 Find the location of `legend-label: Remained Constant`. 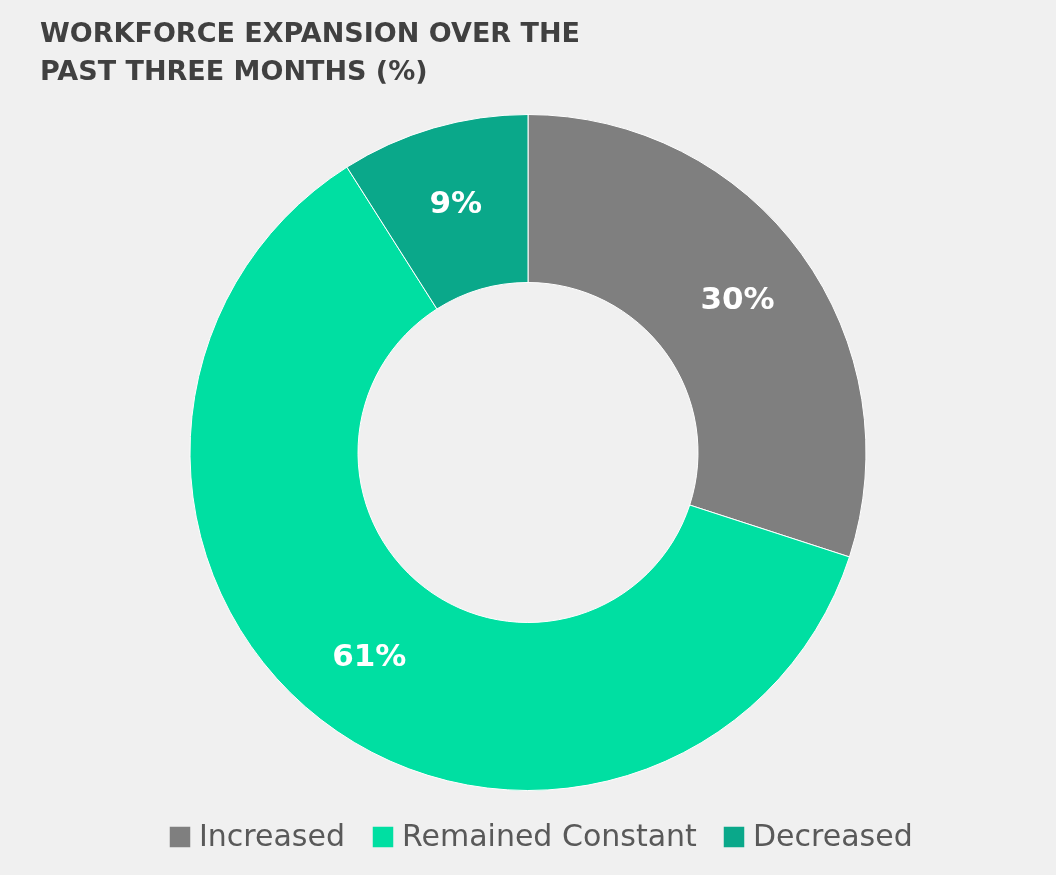

legend-label: Remained Constant is located at coordinates (550, 835).